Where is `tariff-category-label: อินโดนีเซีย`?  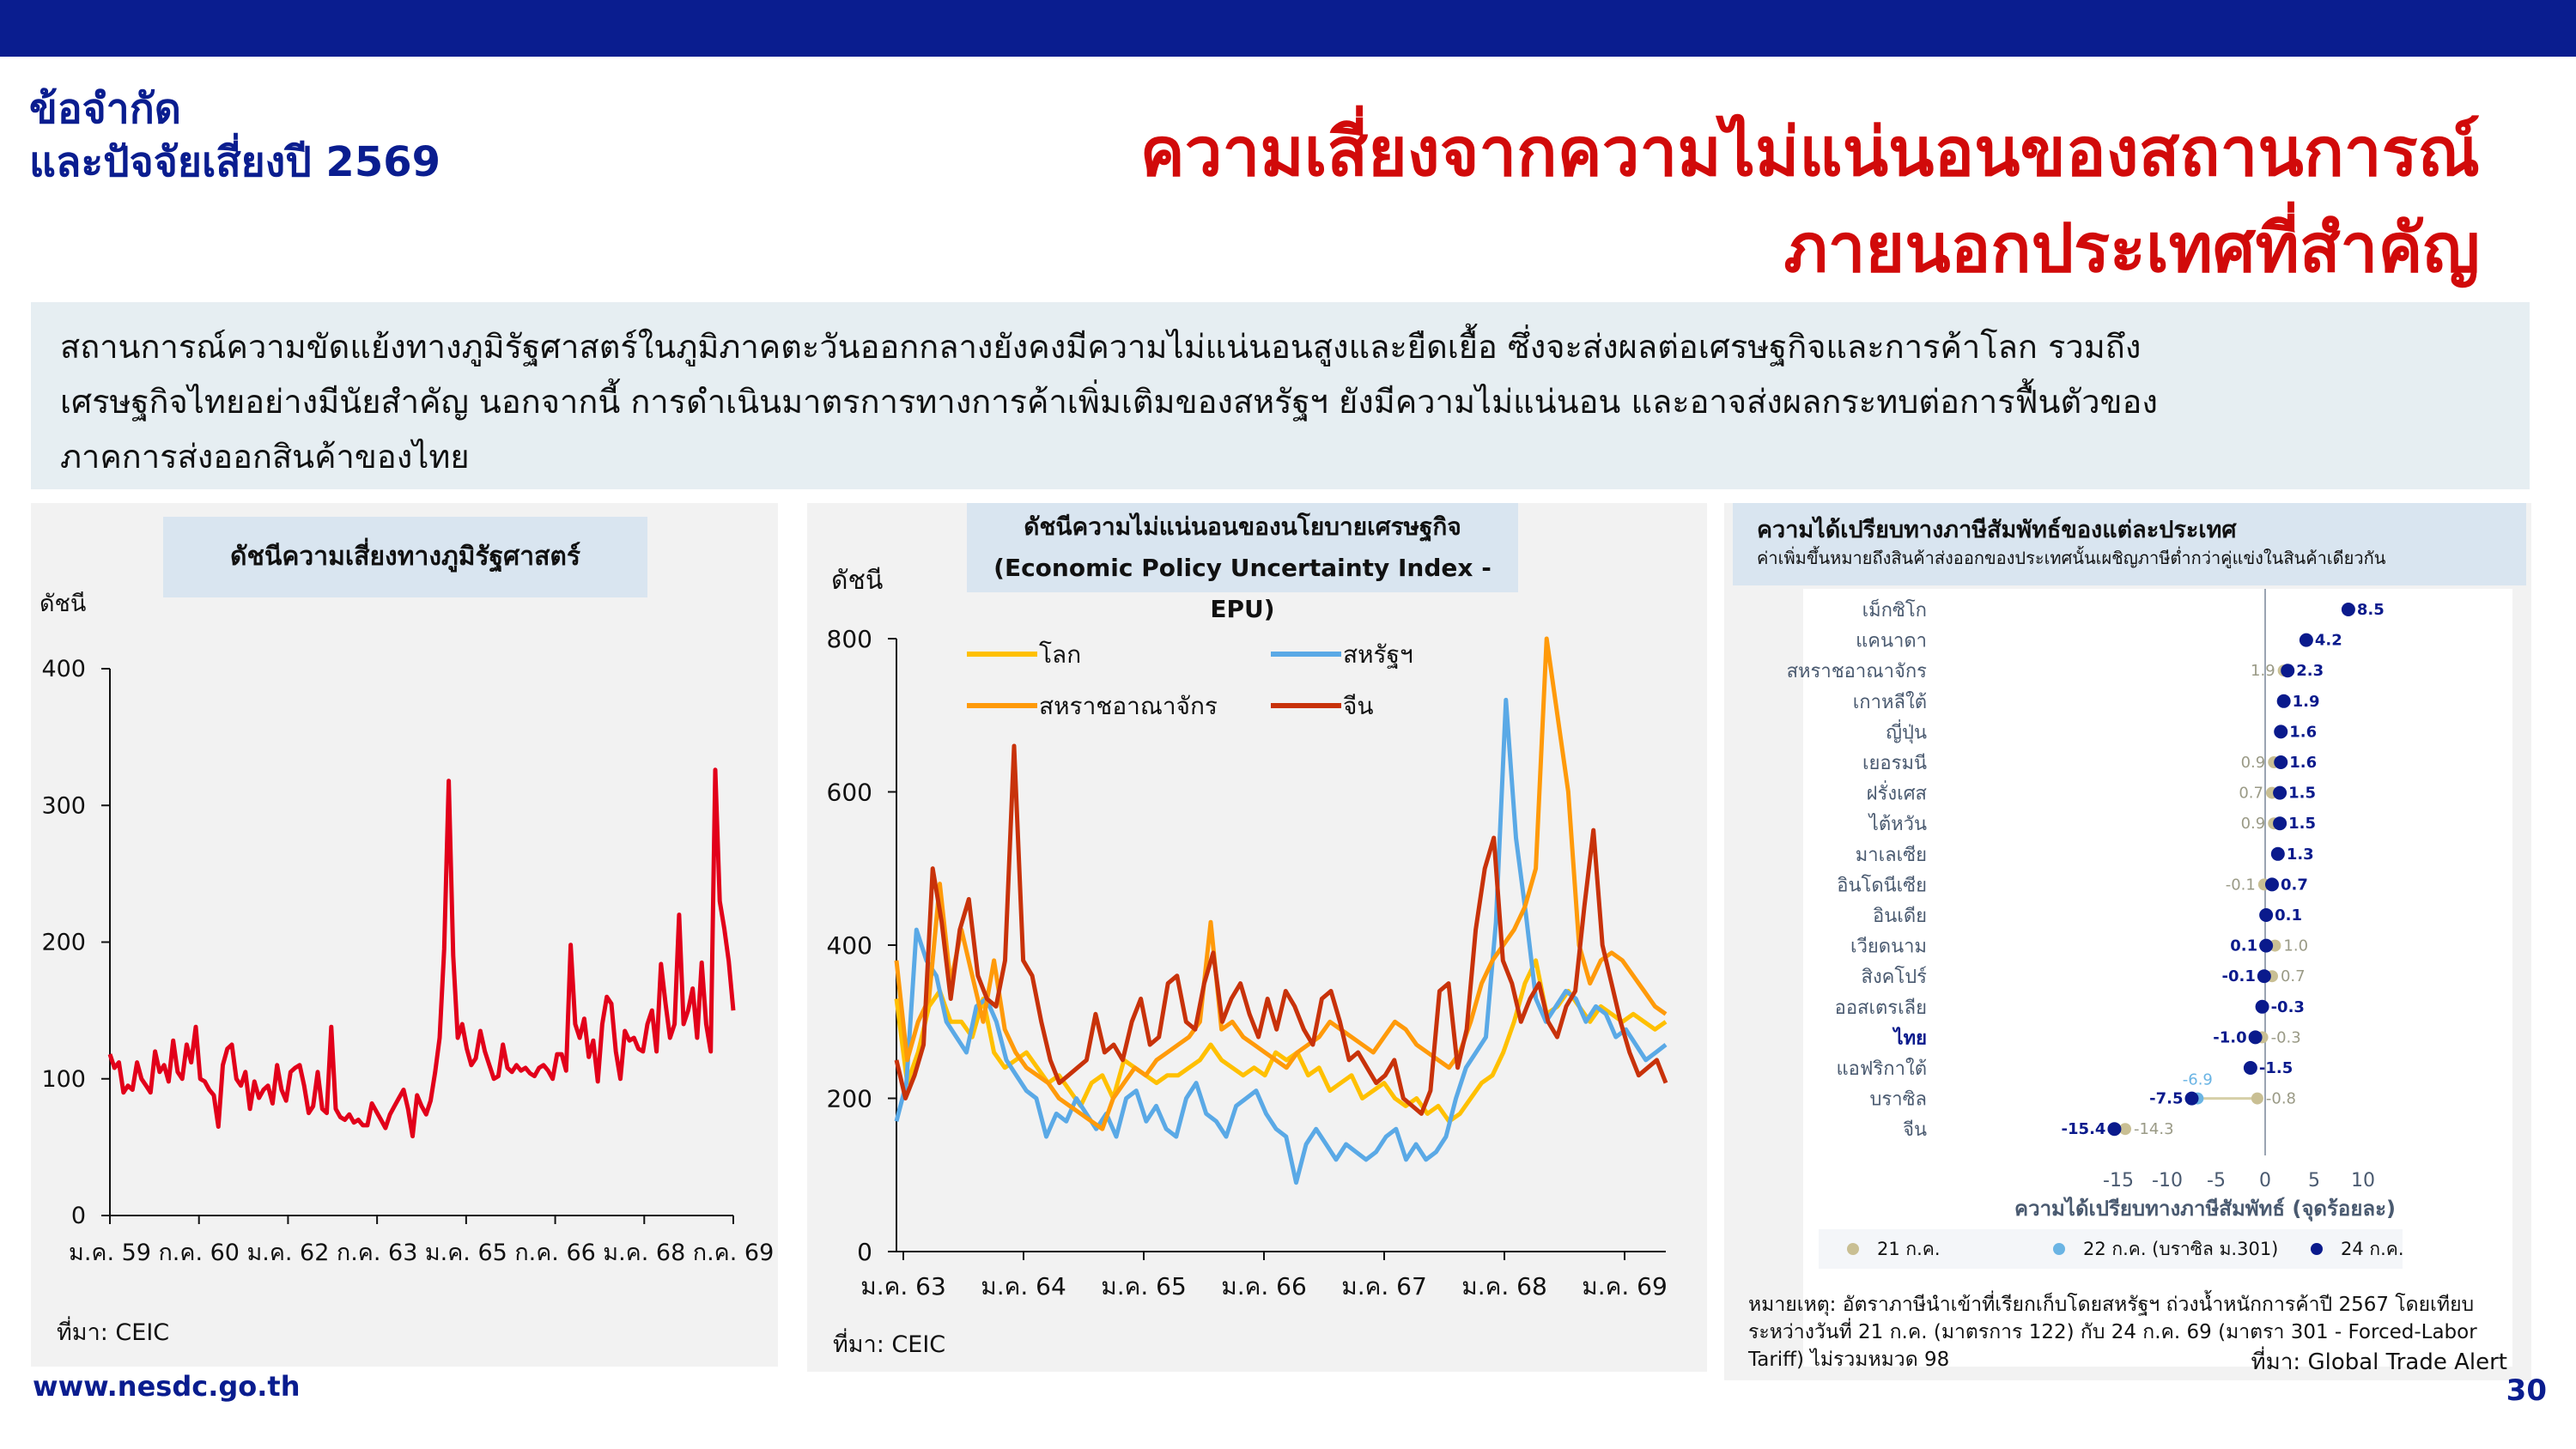
tariff-category-label: อินโดนีเซีย is located at coordinates (1882, 885).